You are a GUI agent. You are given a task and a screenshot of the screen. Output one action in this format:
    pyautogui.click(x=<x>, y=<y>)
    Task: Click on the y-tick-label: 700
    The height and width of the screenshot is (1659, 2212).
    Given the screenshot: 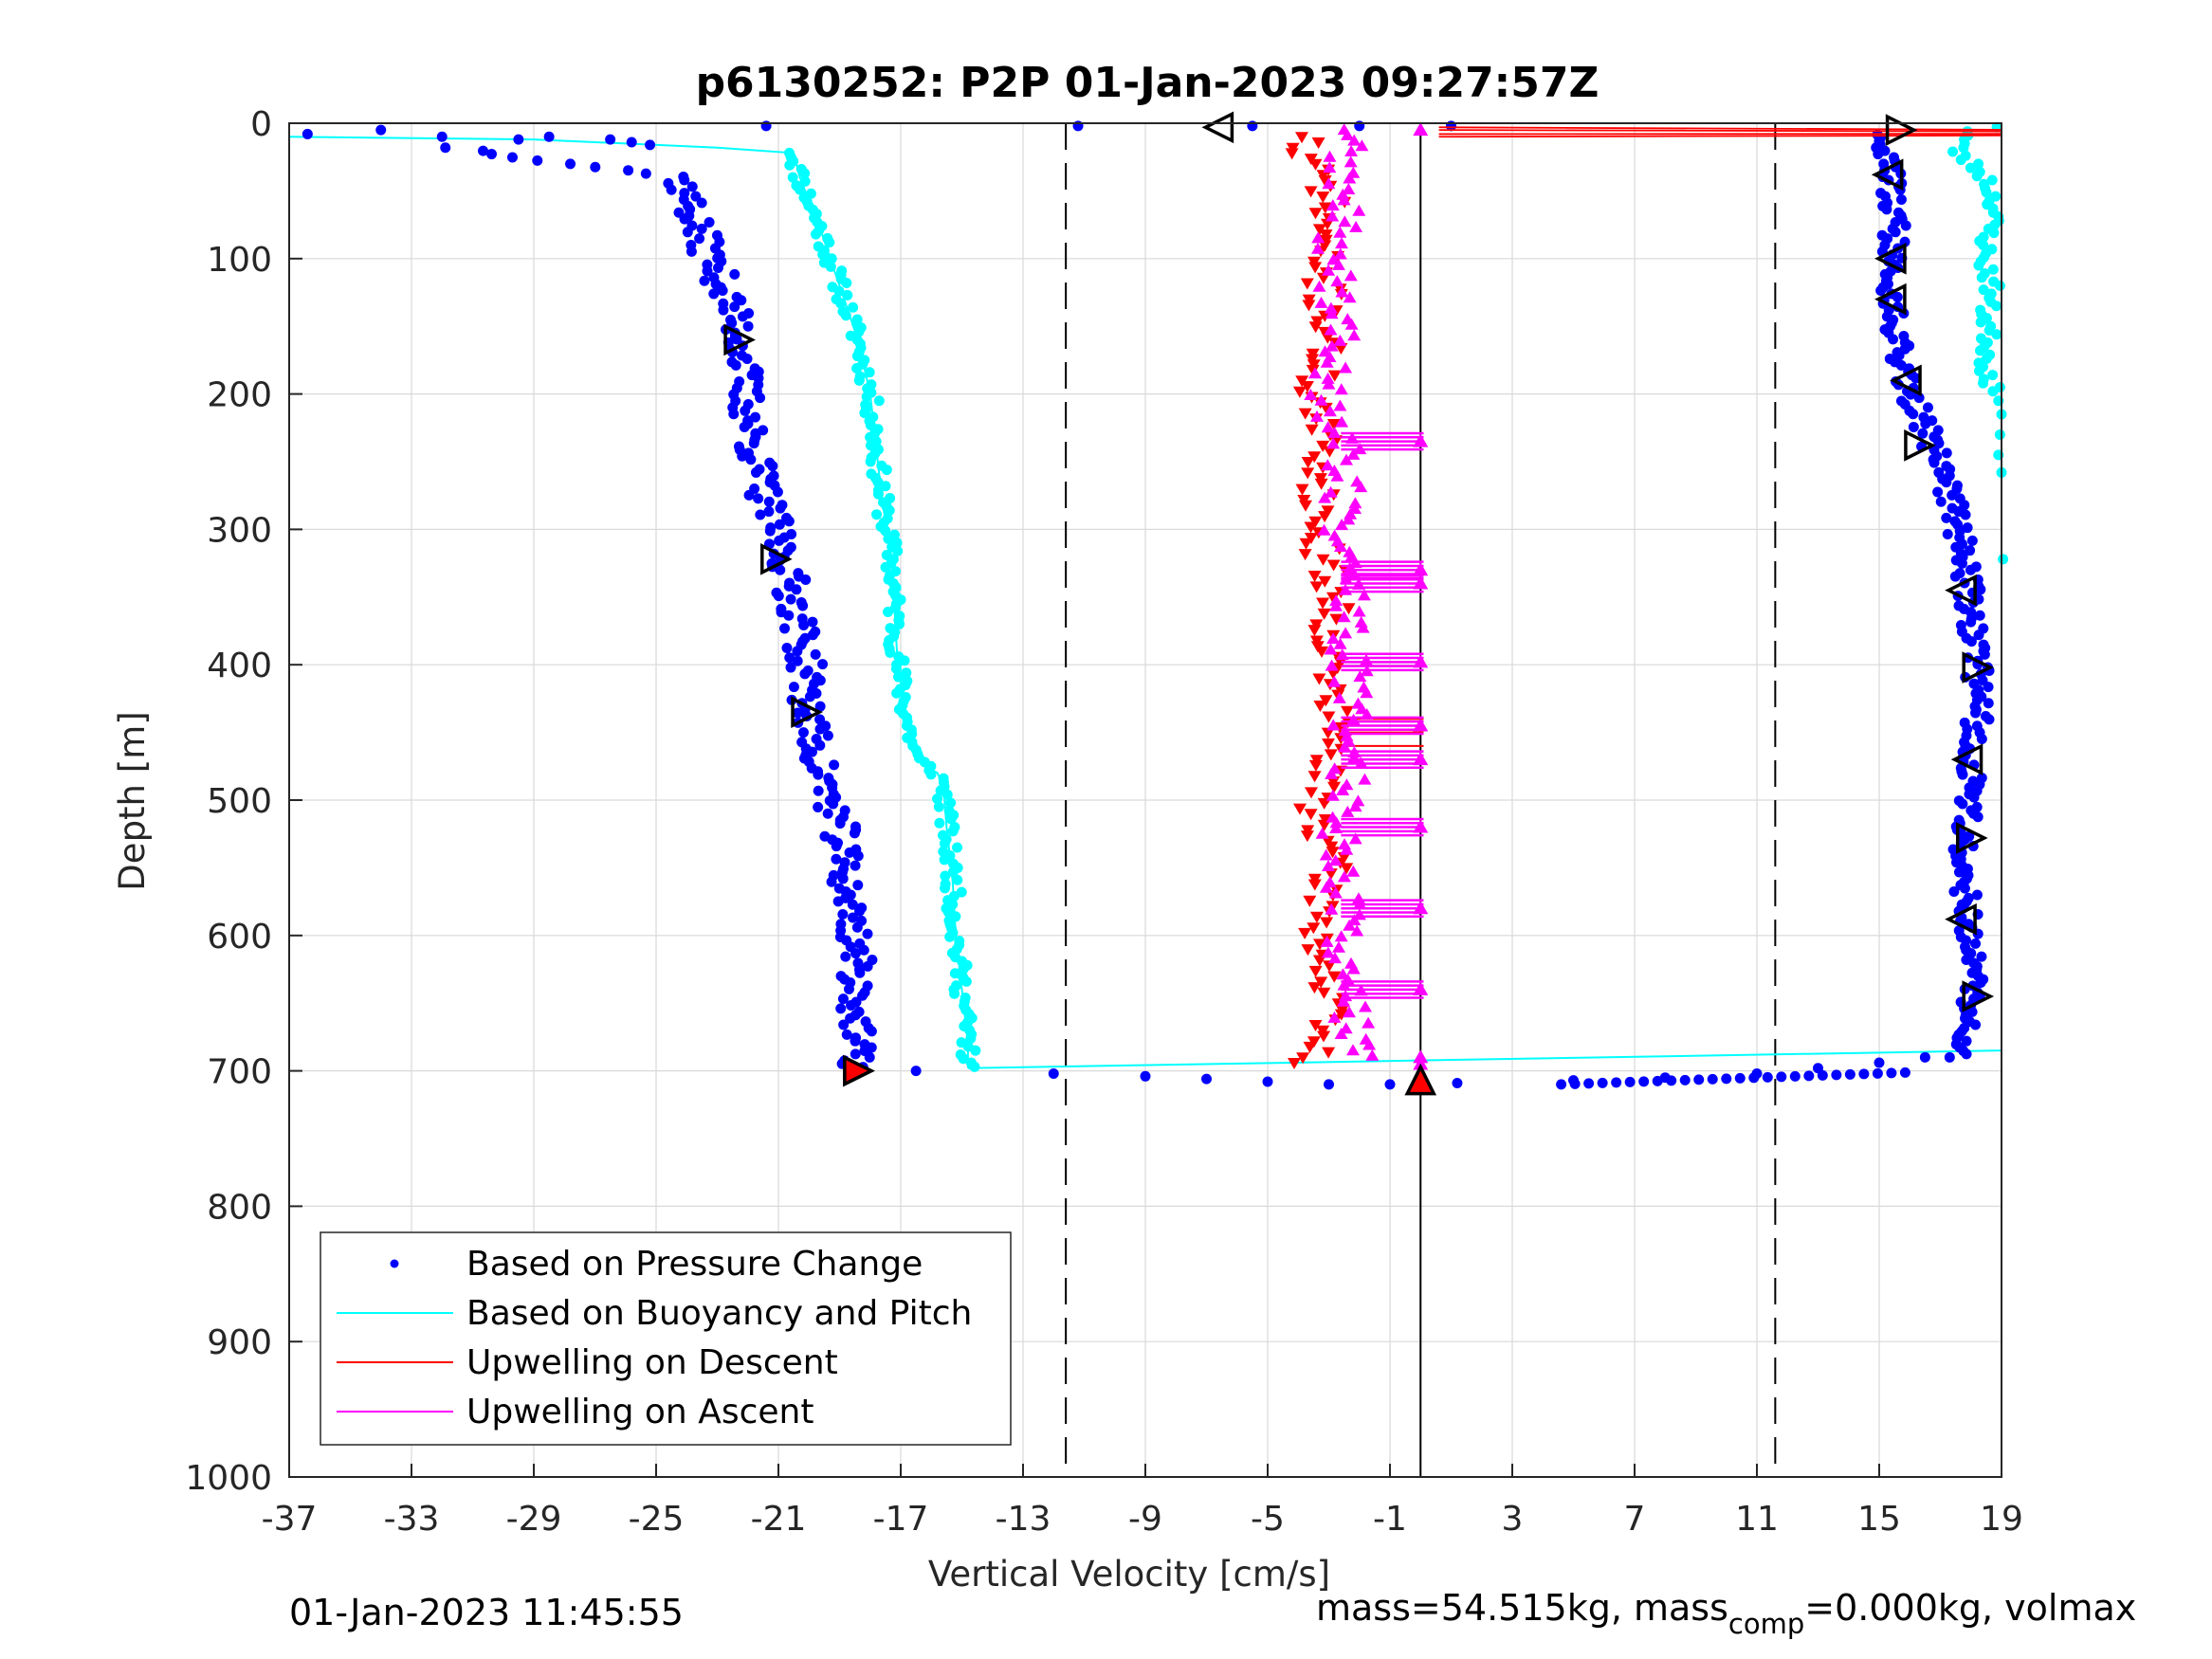 What is the action you would take?
    pyautogui.click(x=239, y=1072)
    